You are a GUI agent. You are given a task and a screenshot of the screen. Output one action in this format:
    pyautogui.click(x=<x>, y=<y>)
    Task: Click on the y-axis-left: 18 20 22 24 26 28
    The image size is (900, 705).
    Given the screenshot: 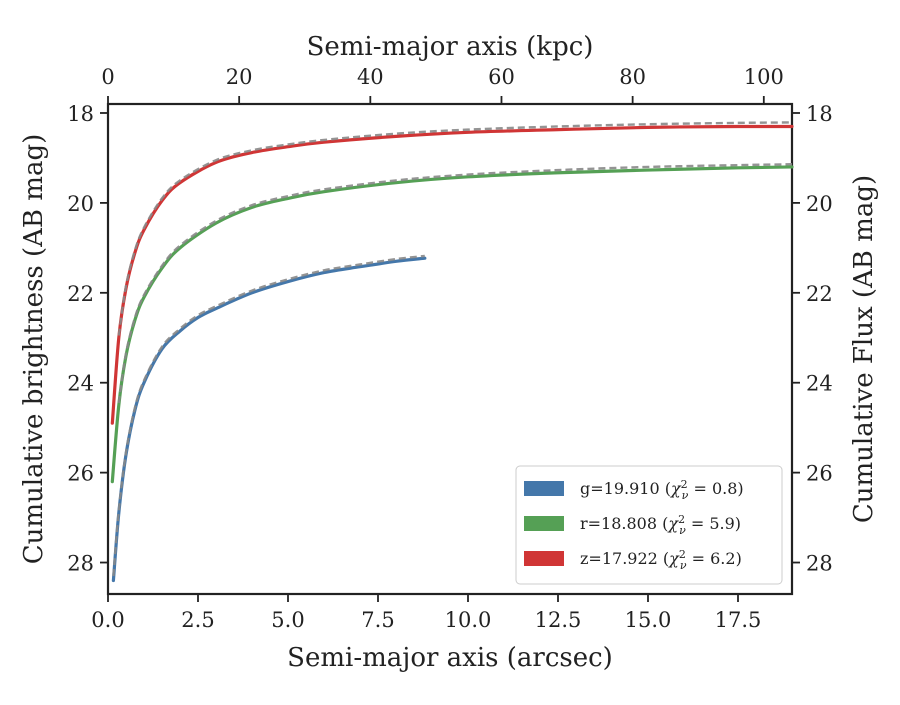 What is the action you would take?
    pyautogui.click(x=87, y=339)
    